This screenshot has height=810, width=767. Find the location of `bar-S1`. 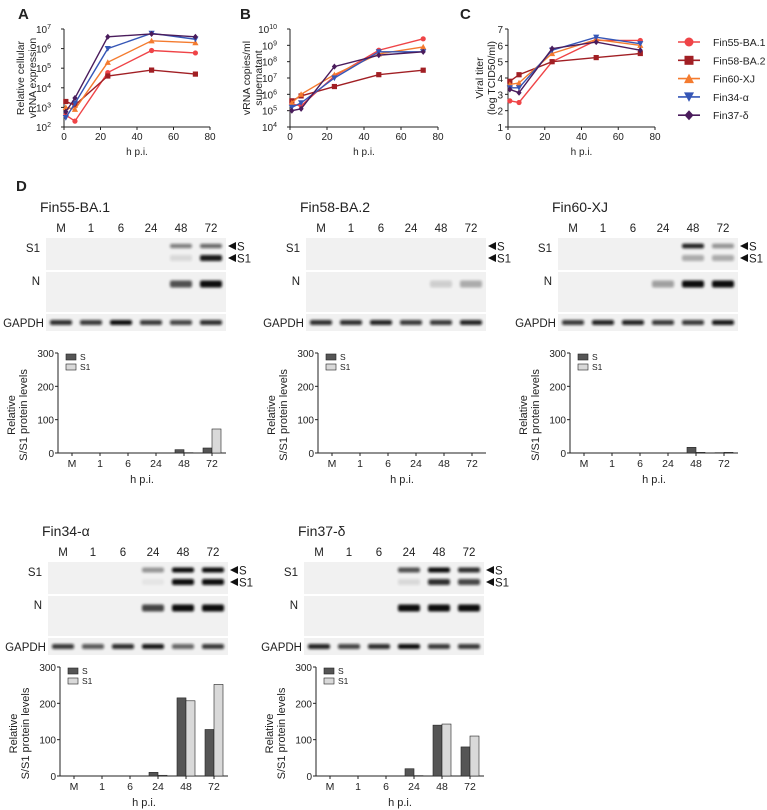

bar-S1 is located at coordinates (216, 441).